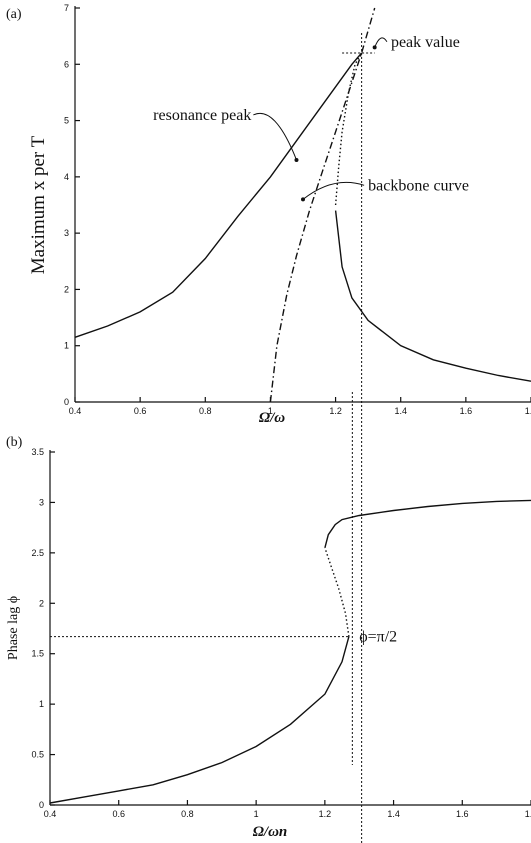 This screenshot has width=531, height=843. Describe the element at coordinates (14, 14) in the screenshot. I see `panel-label: (a)` at that location.